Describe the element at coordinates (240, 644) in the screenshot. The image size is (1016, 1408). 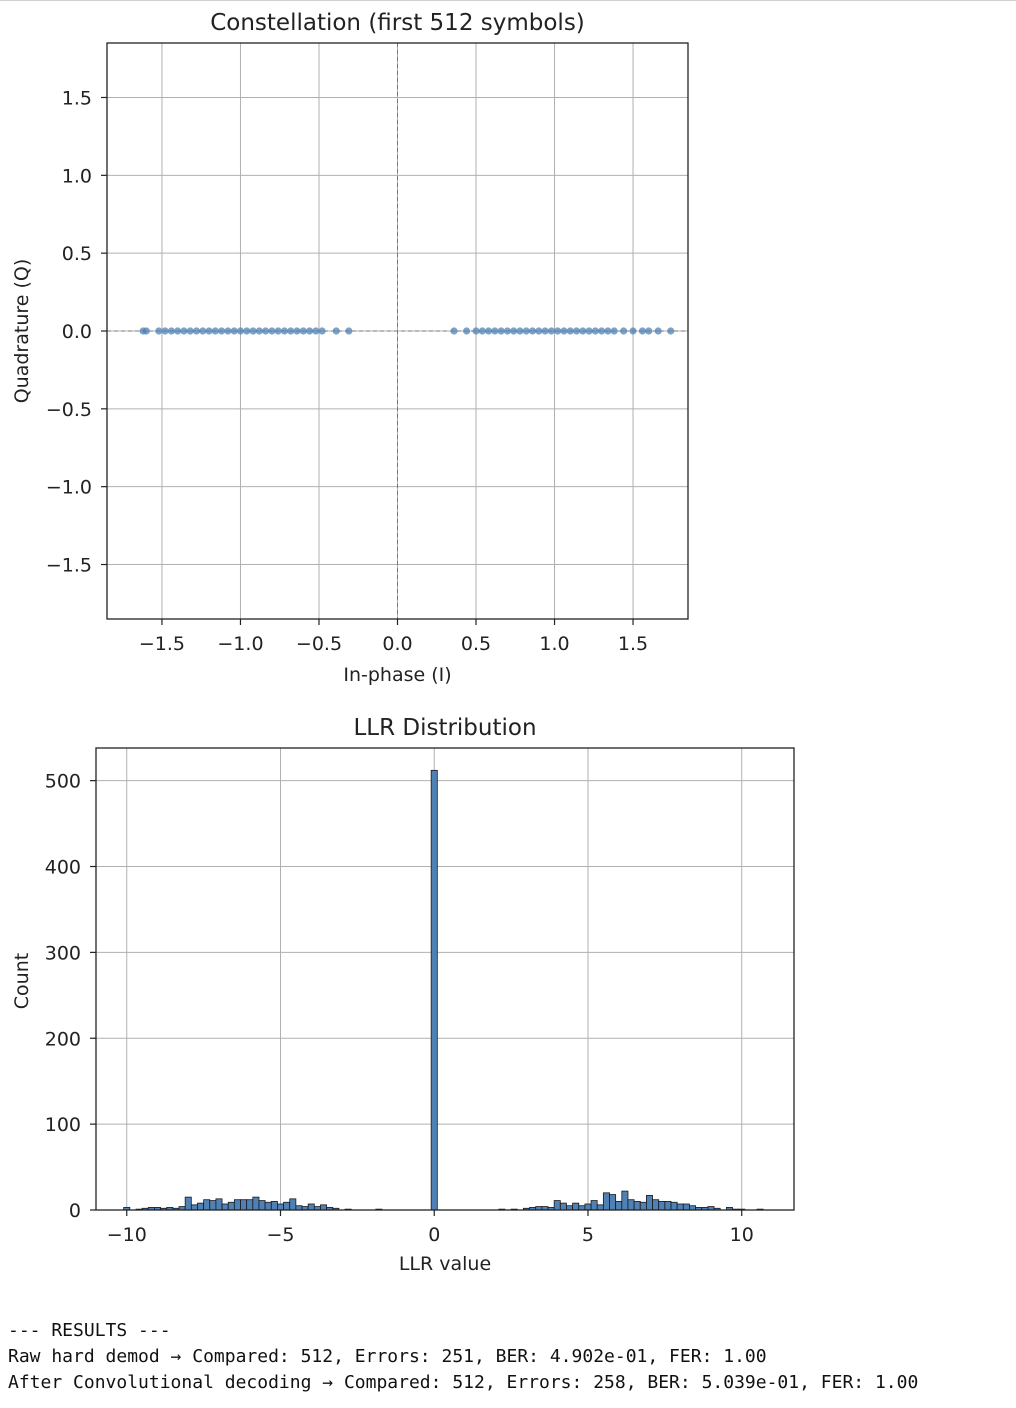
I see `constellation-x-tick-label: −1.0` at that location.